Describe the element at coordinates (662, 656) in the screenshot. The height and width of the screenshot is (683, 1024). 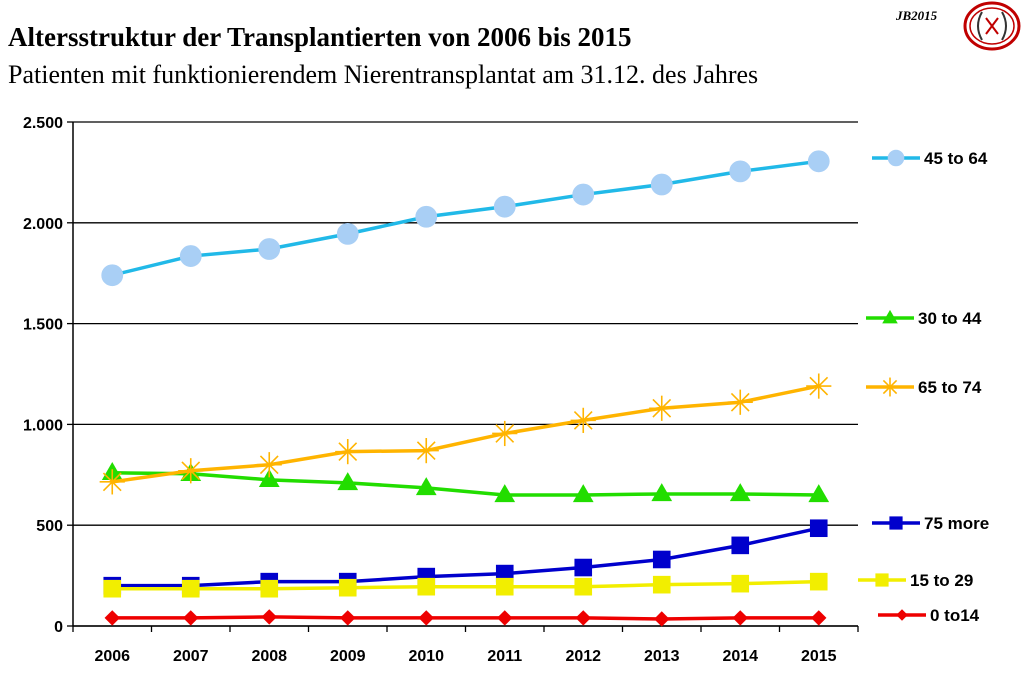
I see `x-tick-label: 2013` at that location.